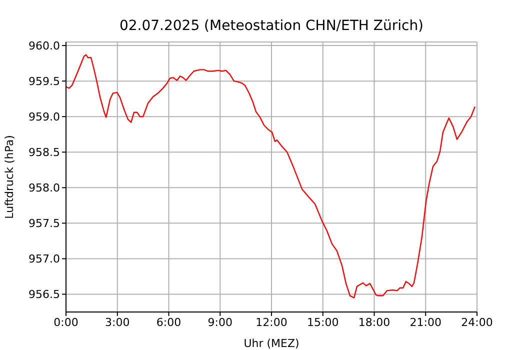 The height and width of the screenshot is (350, 530). What do you see at coordinates (44, 295) in the screenshot?
I see `y-tick-label: 956.5` at bounding box center [44, 295].